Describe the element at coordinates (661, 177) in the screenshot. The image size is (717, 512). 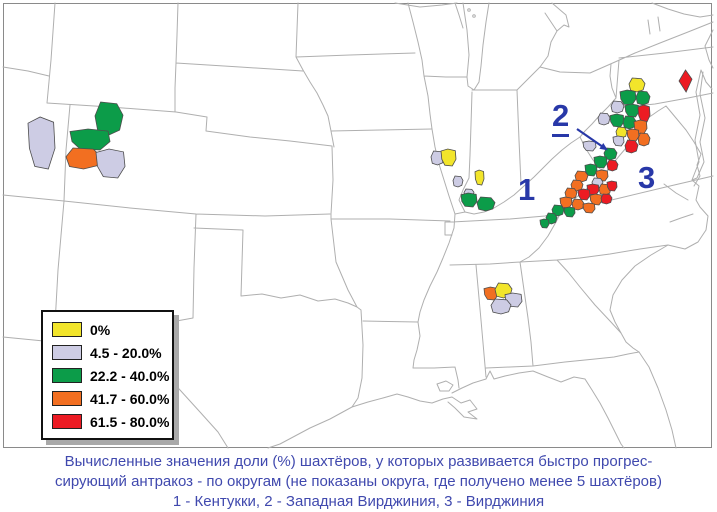
I see `east-coastline` at that location.